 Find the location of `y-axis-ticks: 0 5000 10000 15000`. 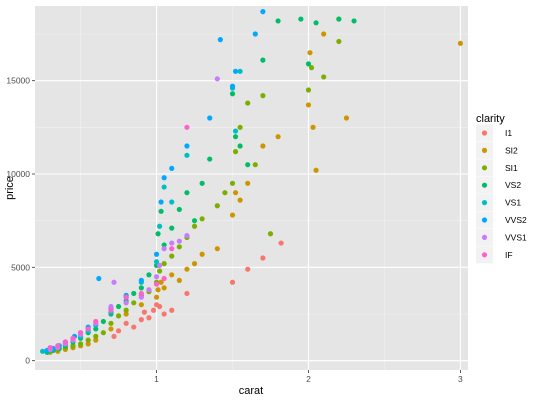

y-axis-ticks: 0 5000 10000 15000 is located at coordinates (20, 221).